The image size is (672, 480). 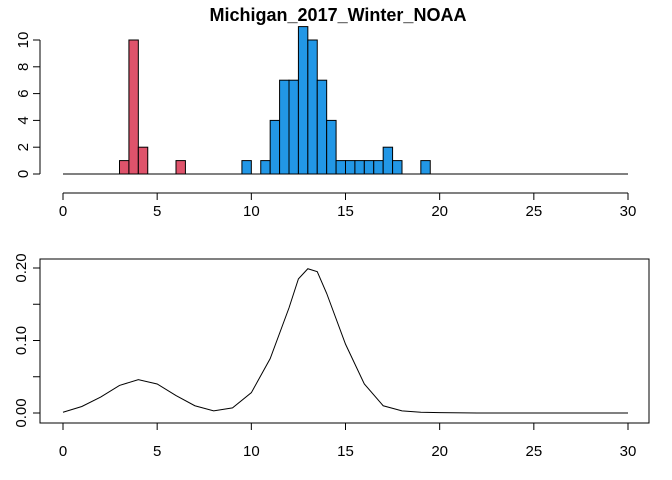 What do you see at coordinates (21, 340) in the screenshot?
I see `tick-label: 0.10` at bounding box center [21, 340].